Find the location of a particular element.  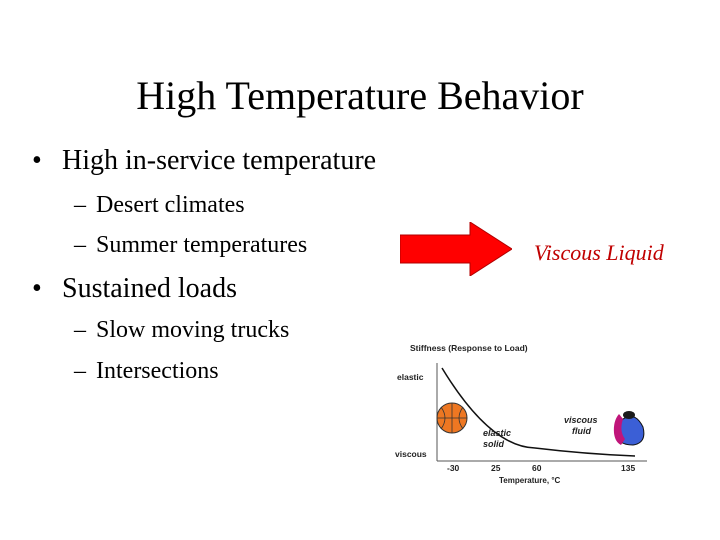

sub-bullet-text: Summer temperatures is located at coordinates (202, 245).